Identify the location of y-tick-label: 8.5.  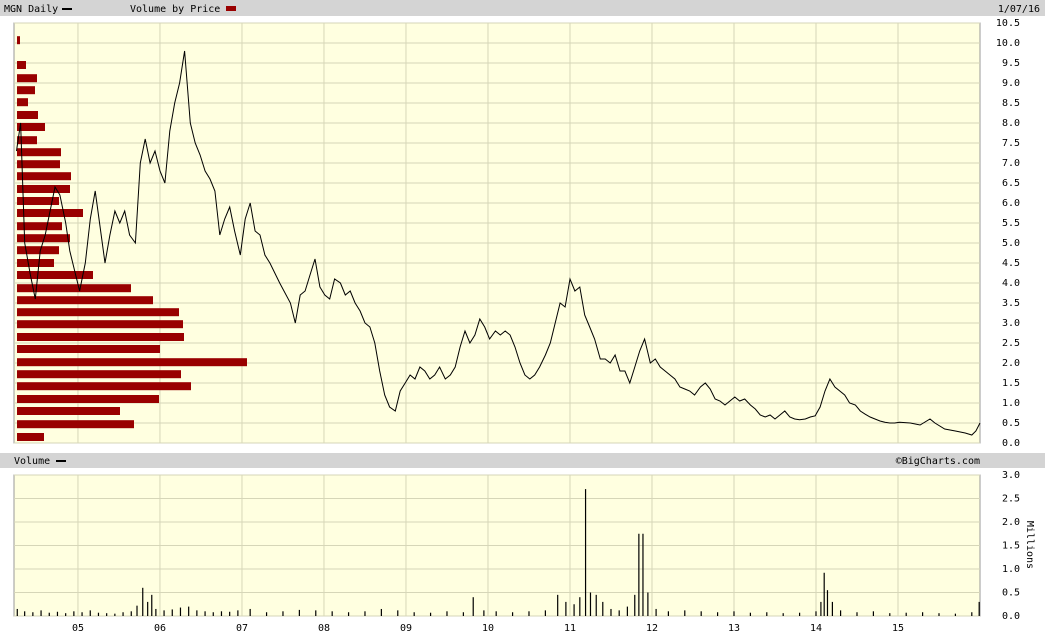
(1011, 103).